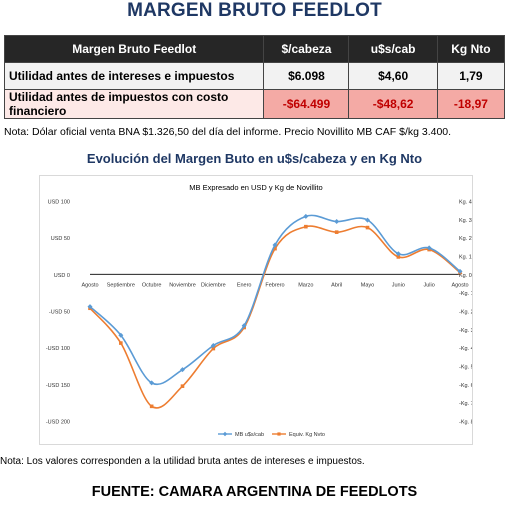 The height and width of the screenshot is (509, 509). Describe the element at coordinates (307, 435) in the screenshot. I see `legend-label-kg: Equiv. Kg Nvto` at that location.